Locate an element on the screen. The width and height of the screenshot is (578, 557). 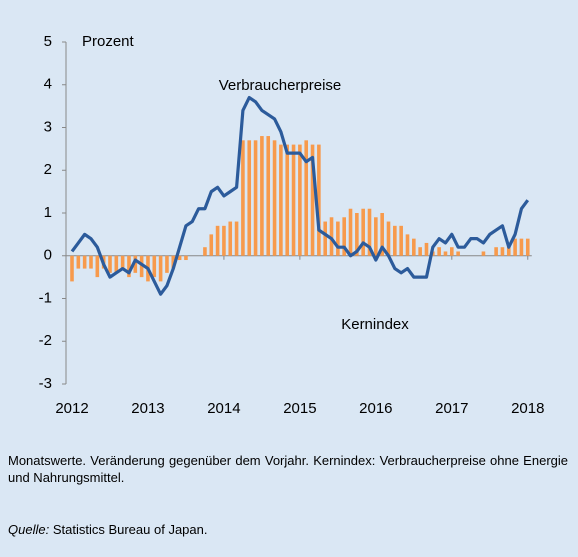
source-label: Quelle: is located at coordinates (29, 529).